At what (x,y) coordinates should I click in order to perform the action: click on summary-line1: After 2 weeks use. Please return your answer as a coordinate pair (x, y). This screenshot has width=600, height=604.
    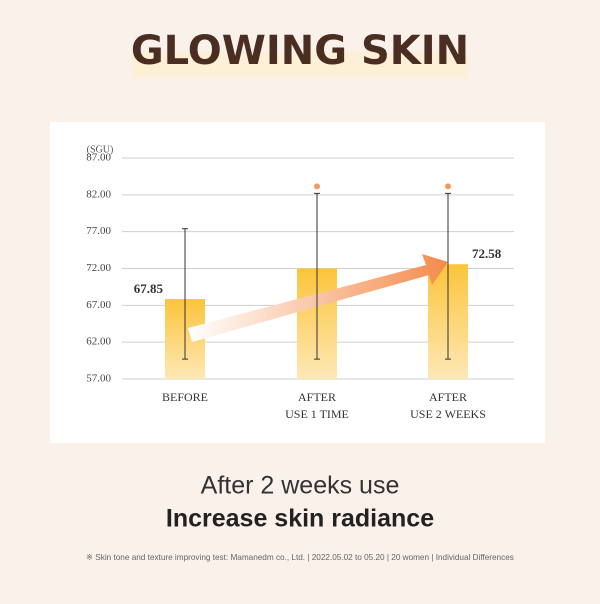
    Looking at the image, I should click on (300, 486).